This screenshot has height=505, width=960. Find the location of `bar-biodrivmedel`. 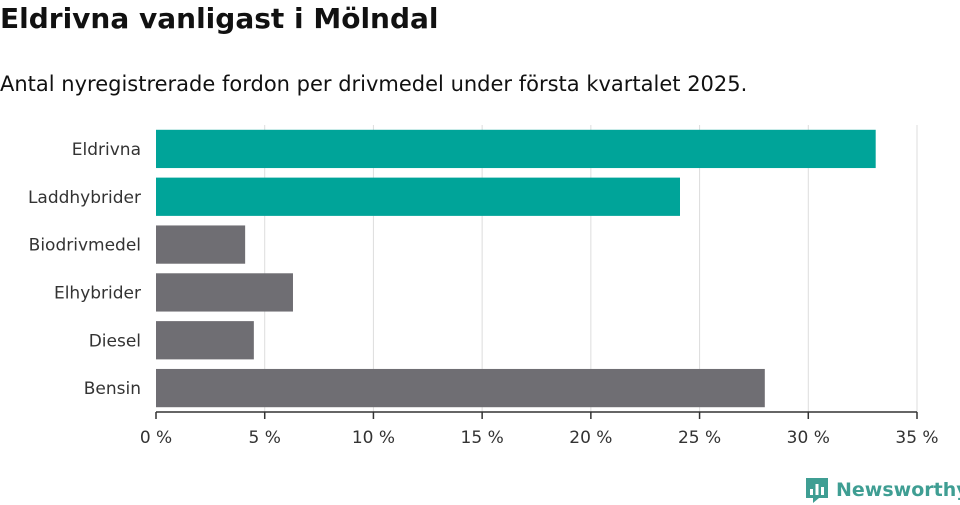

bar-biodrivmedel is located at coordinates (201, 244).